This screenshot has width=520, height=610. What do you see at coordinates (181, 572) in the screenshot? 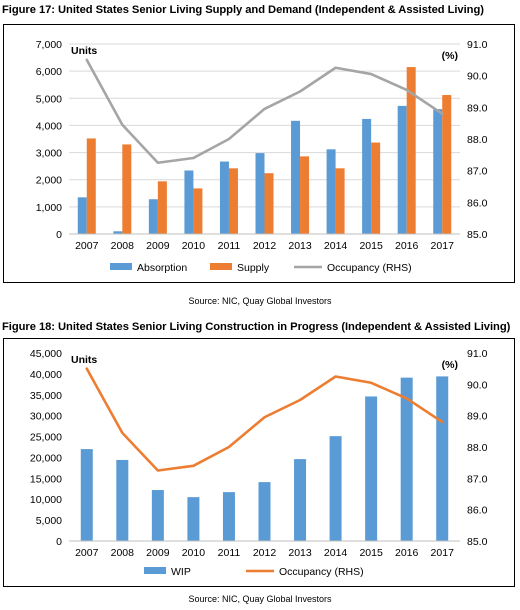
I see `legend-label: WIP` at bounding box center [181, 572].